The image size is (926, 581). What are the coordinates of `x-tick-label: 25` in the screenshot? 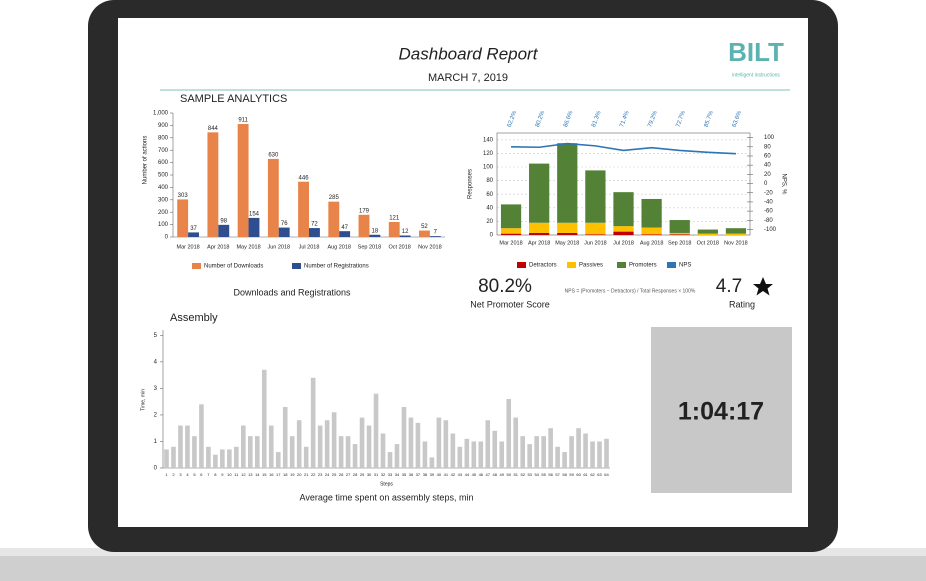 It's located at (334, 474).